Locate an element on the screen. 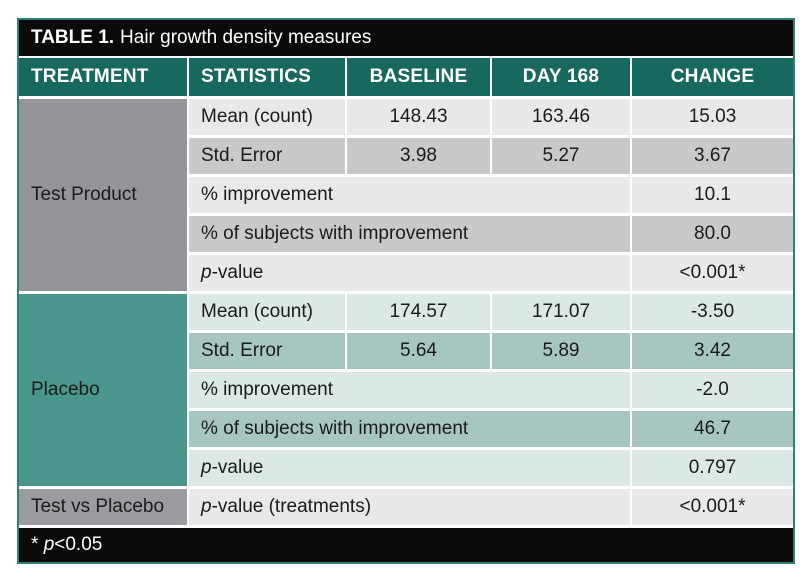 The image size is (810, 586). col-header-day168: DAY 168 is located at coordinates (561, 77).